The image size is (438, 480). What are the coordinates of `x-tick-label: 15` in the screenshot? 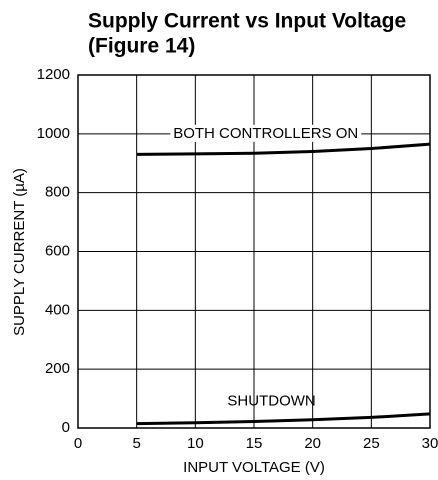 It's located at (254, 443).